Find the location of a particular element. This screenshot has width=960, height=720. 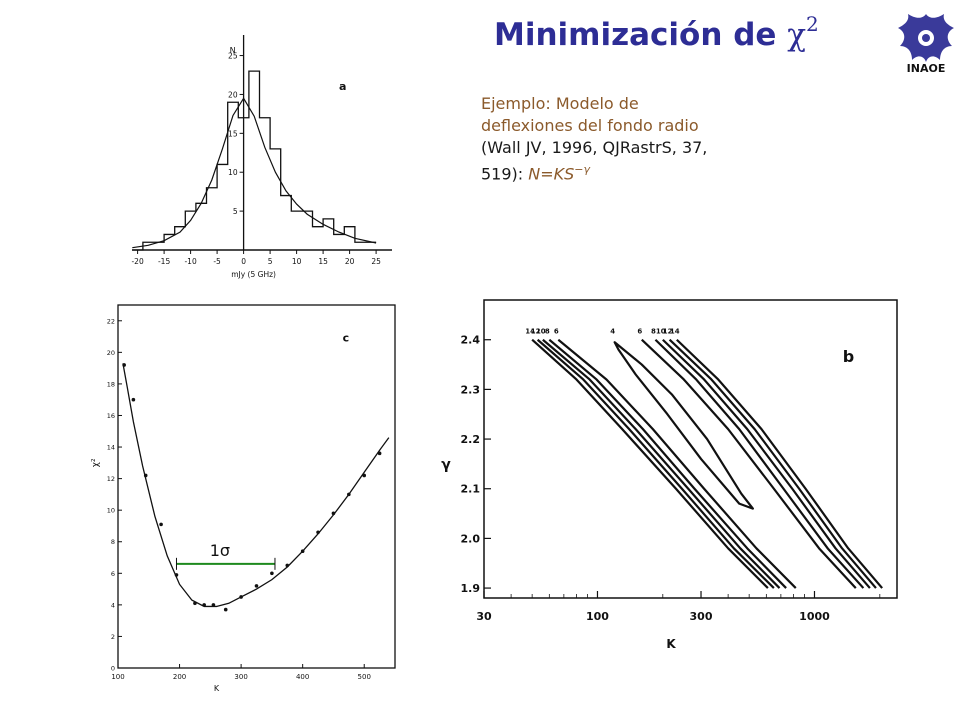

inaoe-logo-icon: INAOE is located at coordinates (926, 44).